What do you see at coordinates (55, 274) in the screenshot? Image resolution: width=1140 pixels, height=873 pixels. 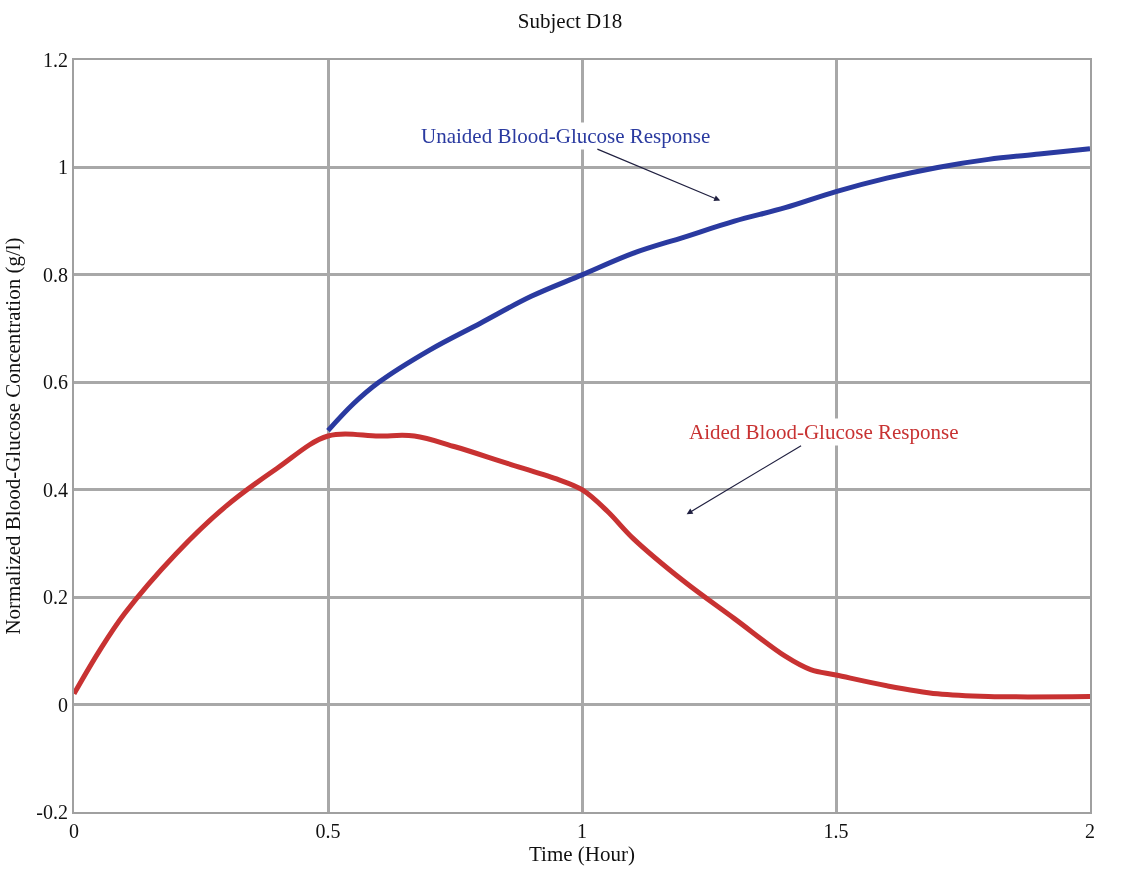 I see `y-tick-label: 0.8` at bounding box center [55, 274].